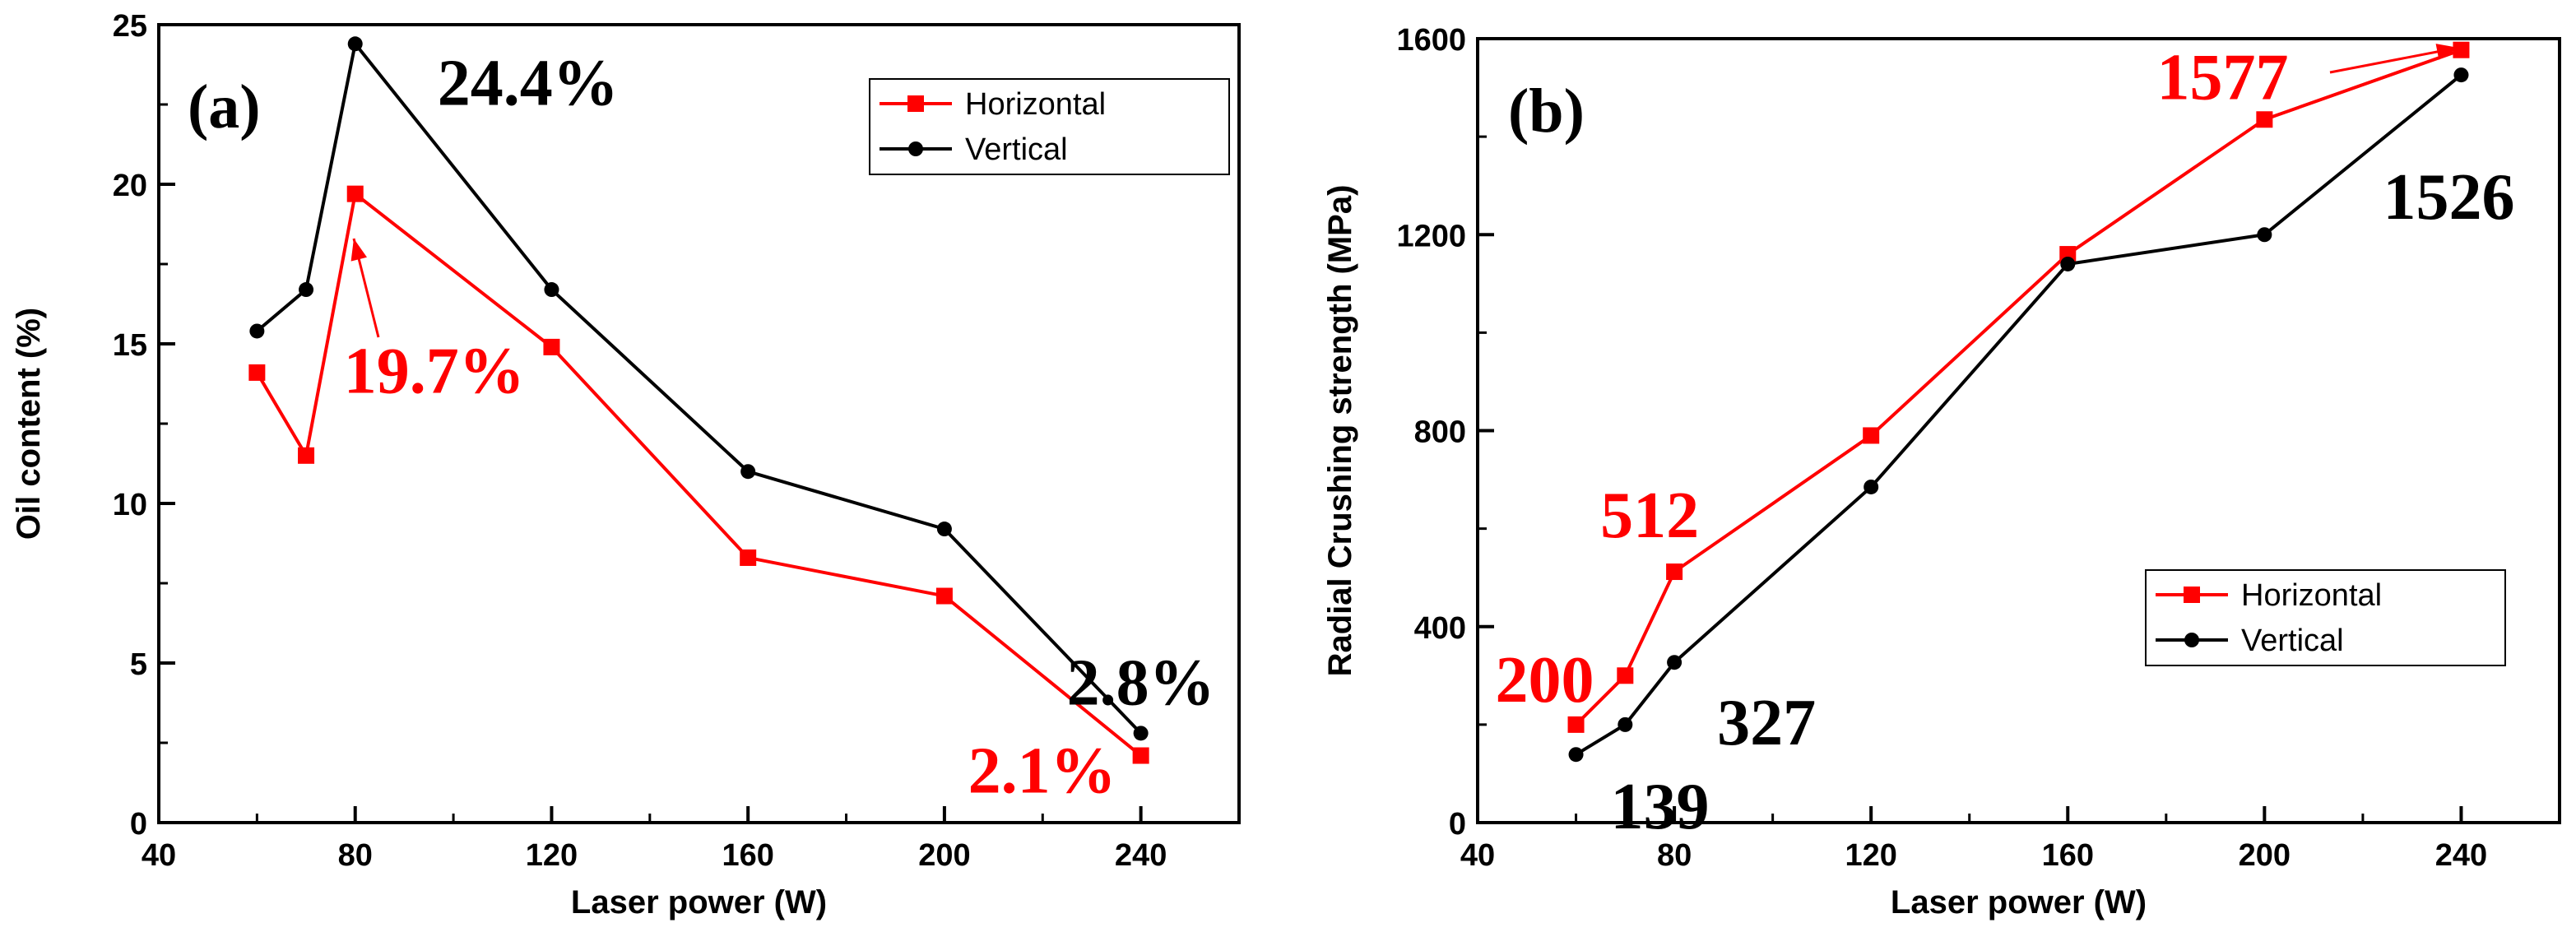 The image size is (2576, 946). I want to click on y-tick-label: 15, so click(130, 345).